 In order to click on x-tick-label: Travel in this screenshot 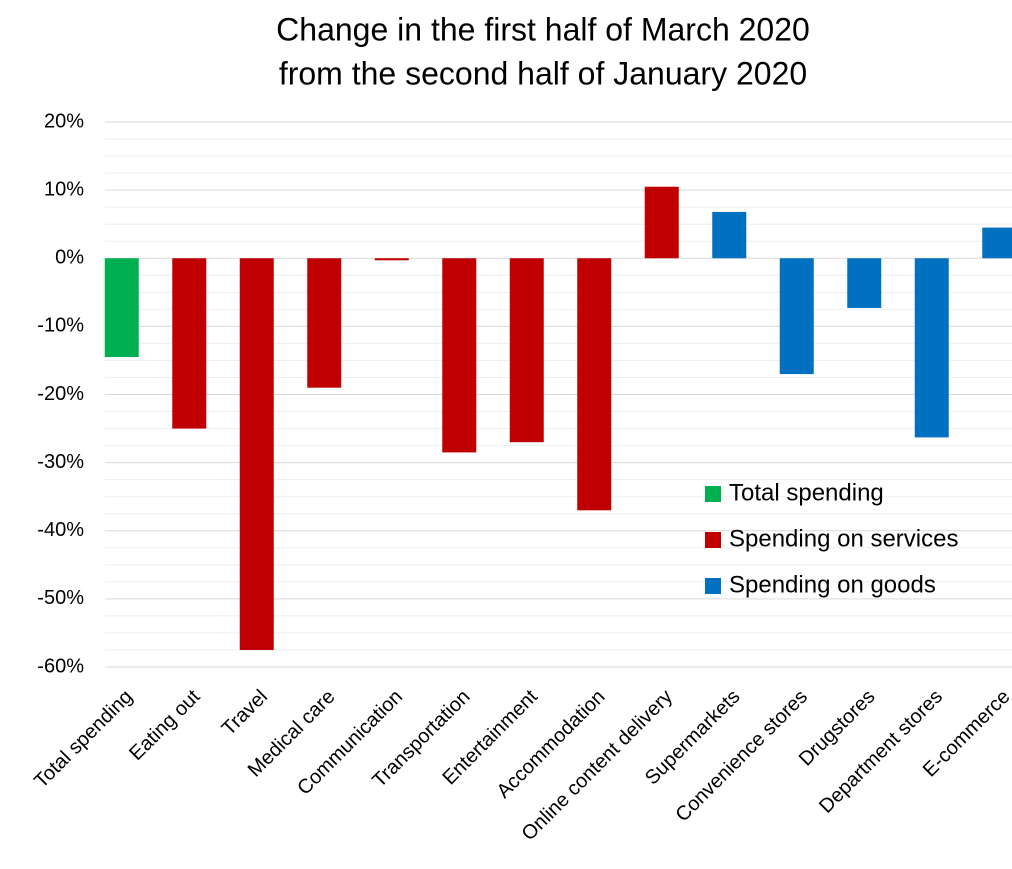, I will do `click(245, 713)`.